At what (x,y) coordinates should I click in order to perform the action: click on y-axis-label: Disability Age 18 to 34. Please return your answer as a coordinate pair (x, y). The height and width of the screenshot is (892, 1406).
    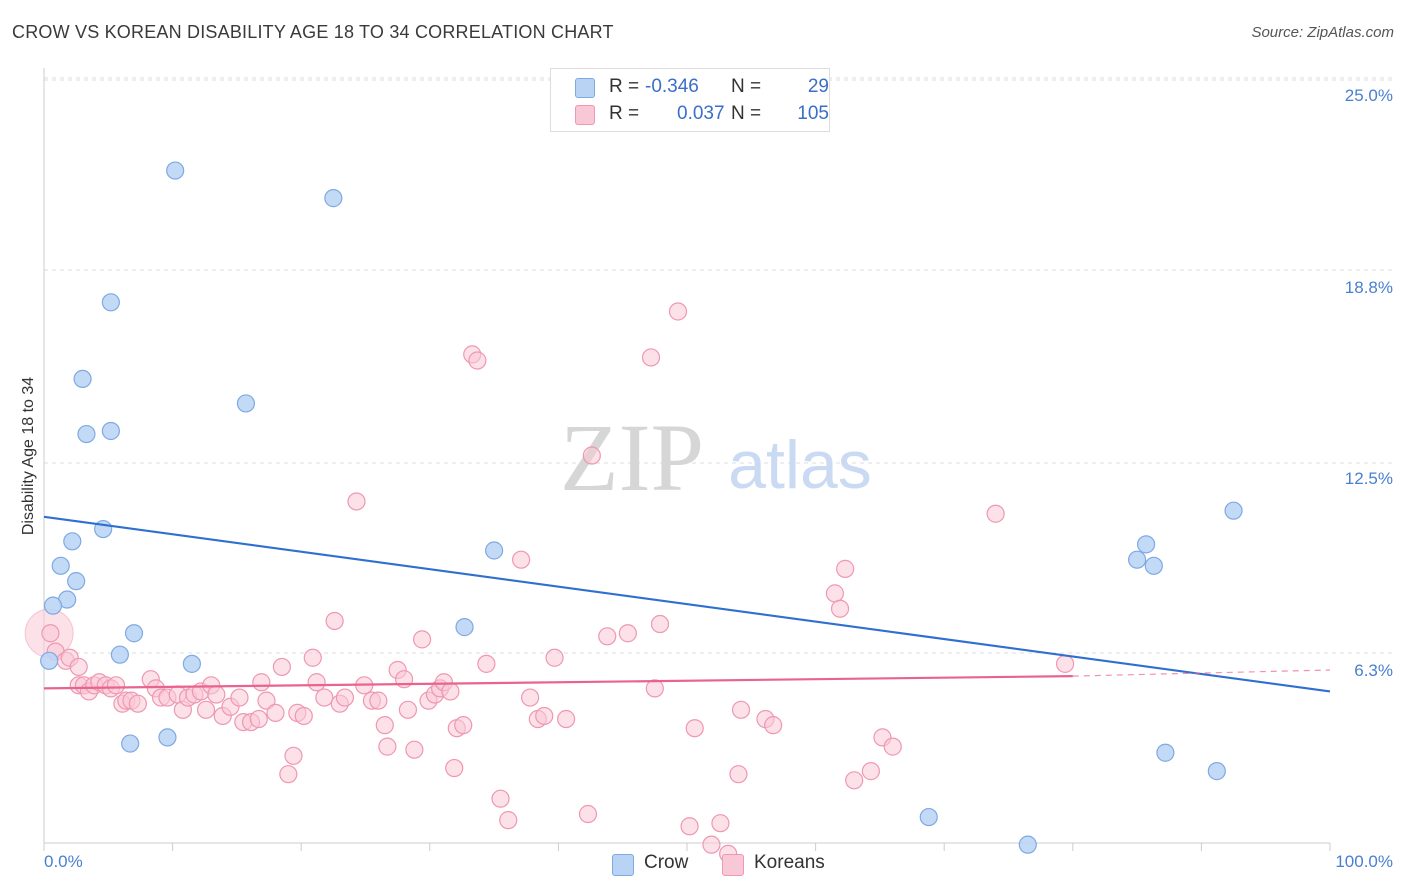
    Looking at the image, I should click on (28, 456).